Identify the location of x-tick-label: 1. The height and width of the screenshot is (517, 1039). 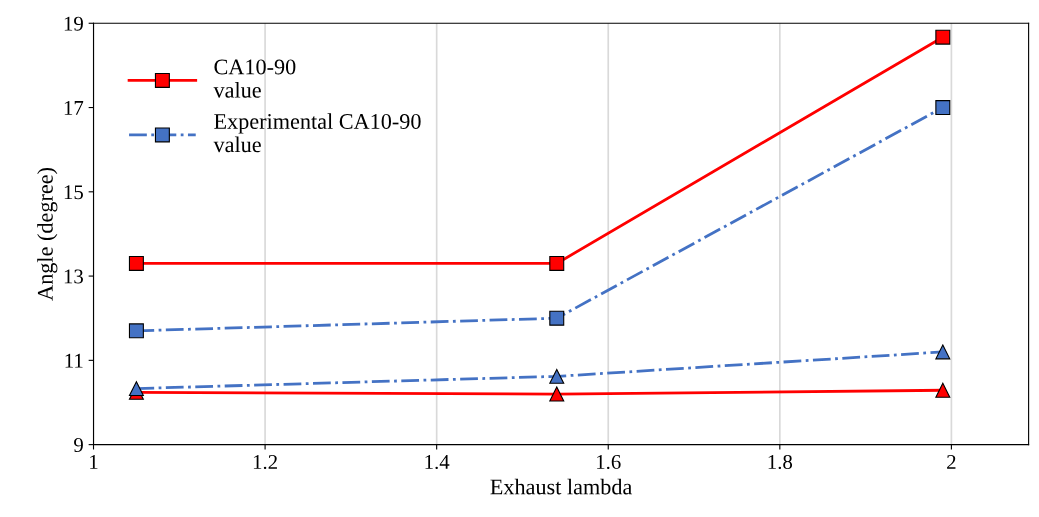
(94, 462).